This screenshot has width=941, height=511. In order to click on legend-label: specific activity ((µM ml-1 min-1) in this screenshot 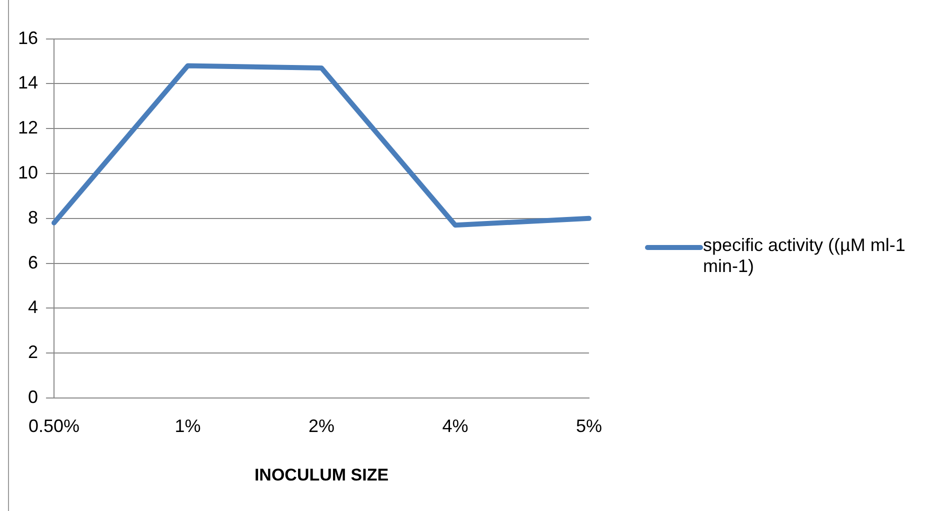, I will do `click(804, 256)`.